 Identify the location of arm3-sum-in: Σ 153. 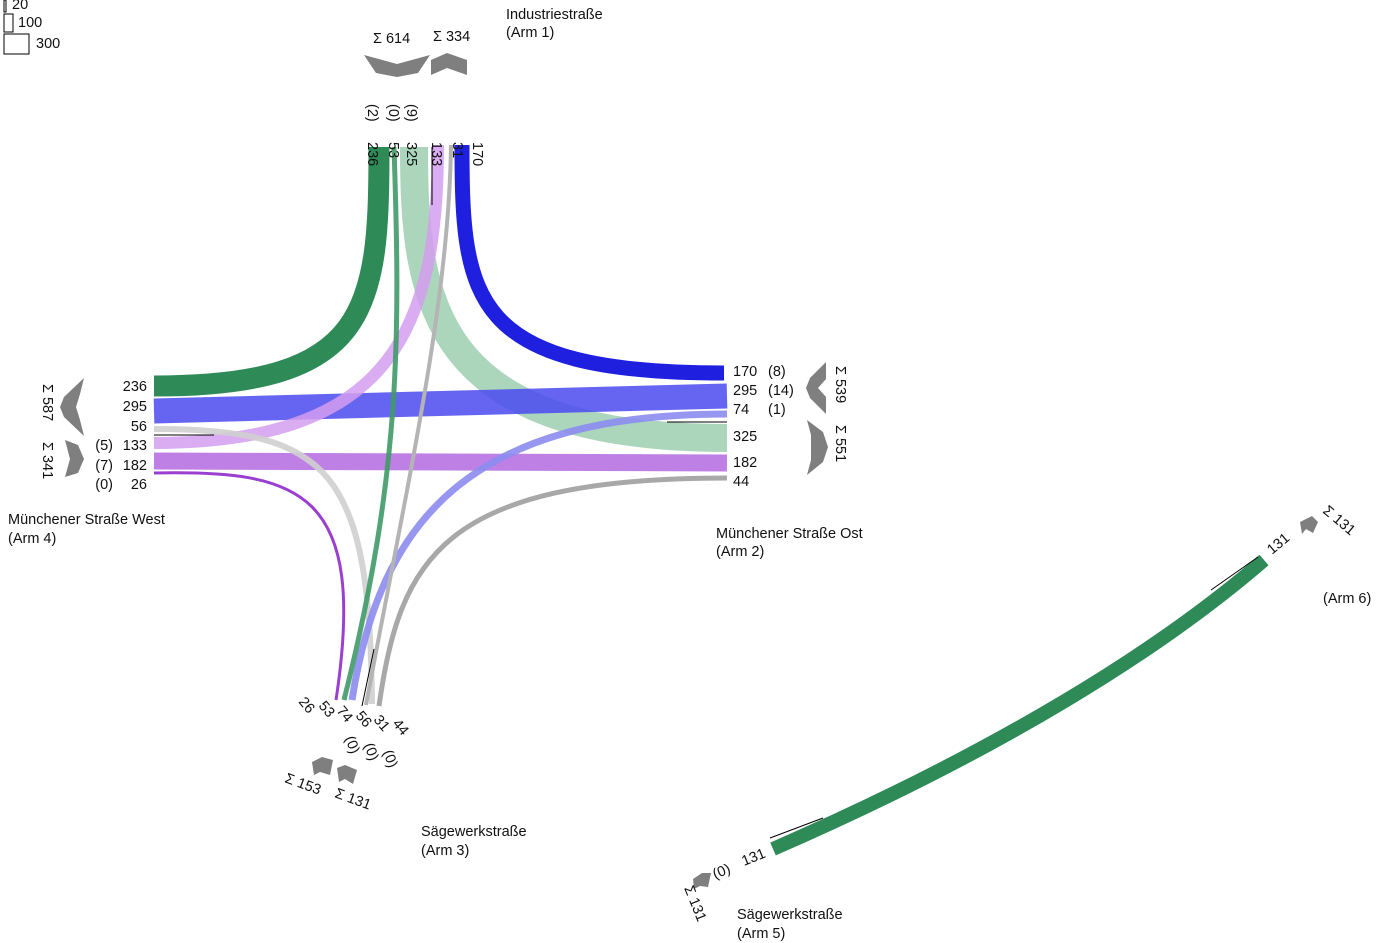
(303, 785).